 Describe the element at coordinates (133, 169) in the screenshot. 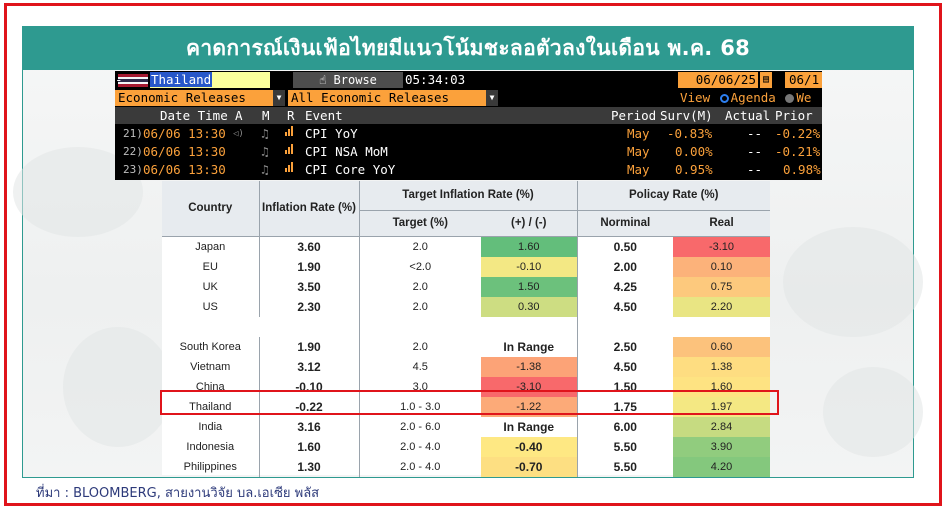

I see `row-number: 23)` at that location.